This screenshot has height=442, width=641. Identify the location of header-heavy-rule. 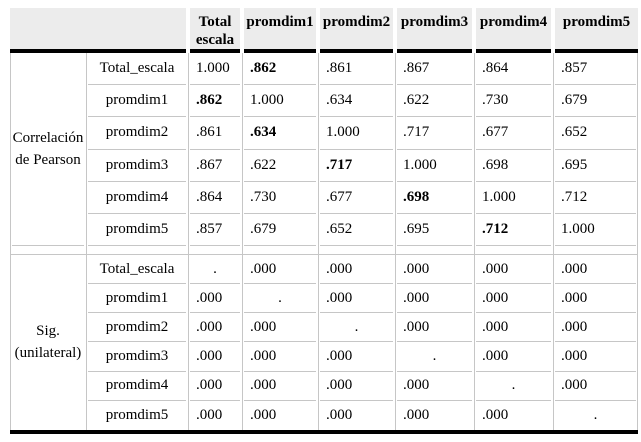
(324, 51).